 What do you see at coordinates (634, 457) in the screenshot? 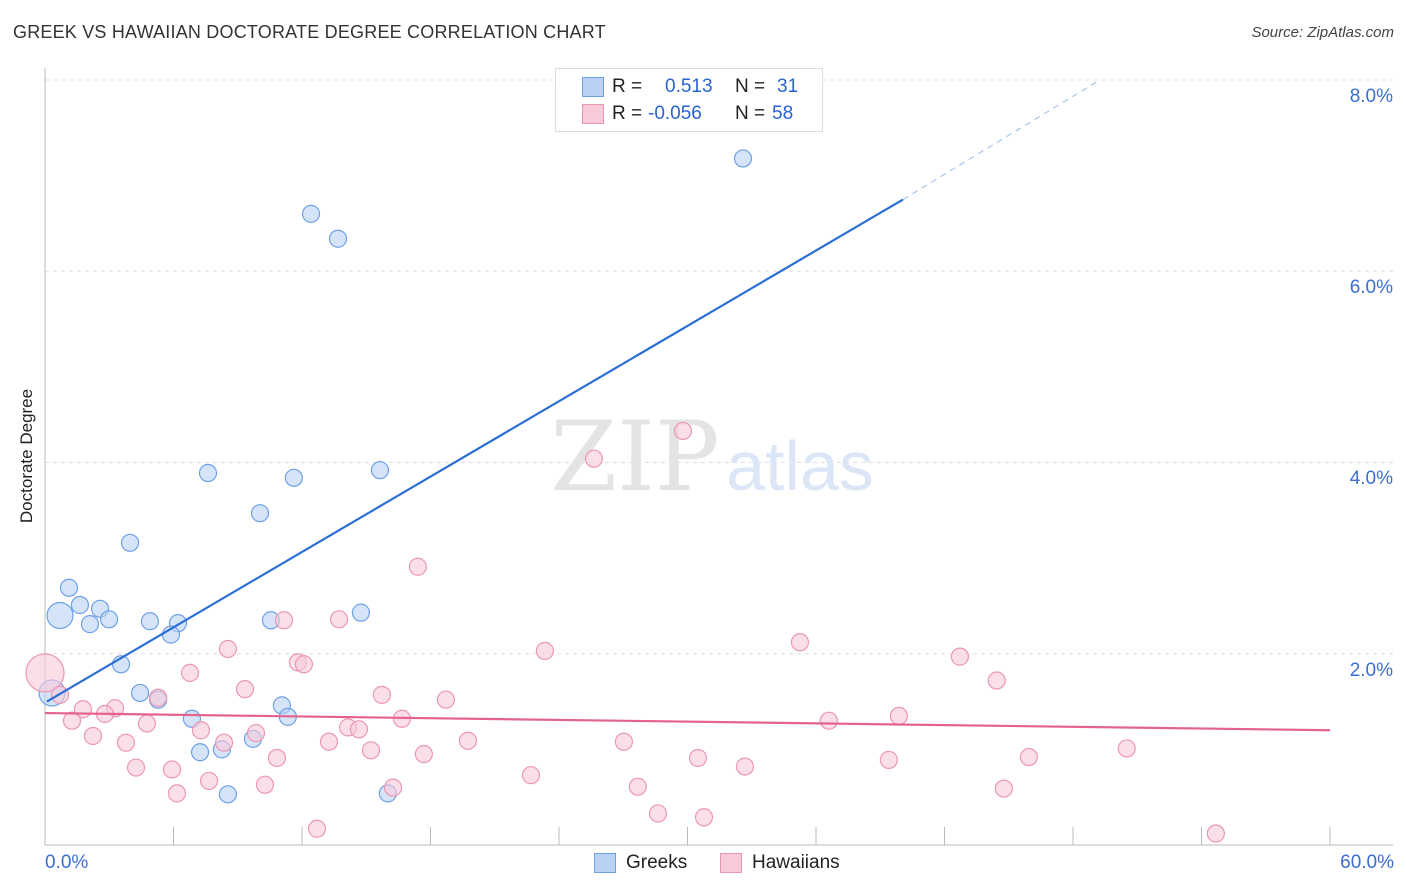
I see `watermark-zip: ZIP` at bounding box center [634, 457].